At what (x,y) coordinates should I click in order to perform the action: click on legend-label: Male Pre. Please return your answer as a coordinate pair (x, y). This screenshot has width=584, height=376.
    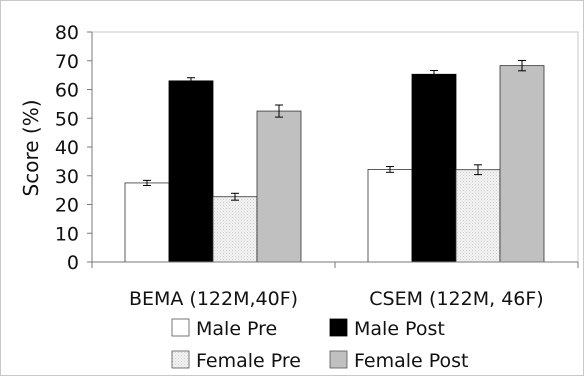
    Looking at the image, I should click on (236, 329).